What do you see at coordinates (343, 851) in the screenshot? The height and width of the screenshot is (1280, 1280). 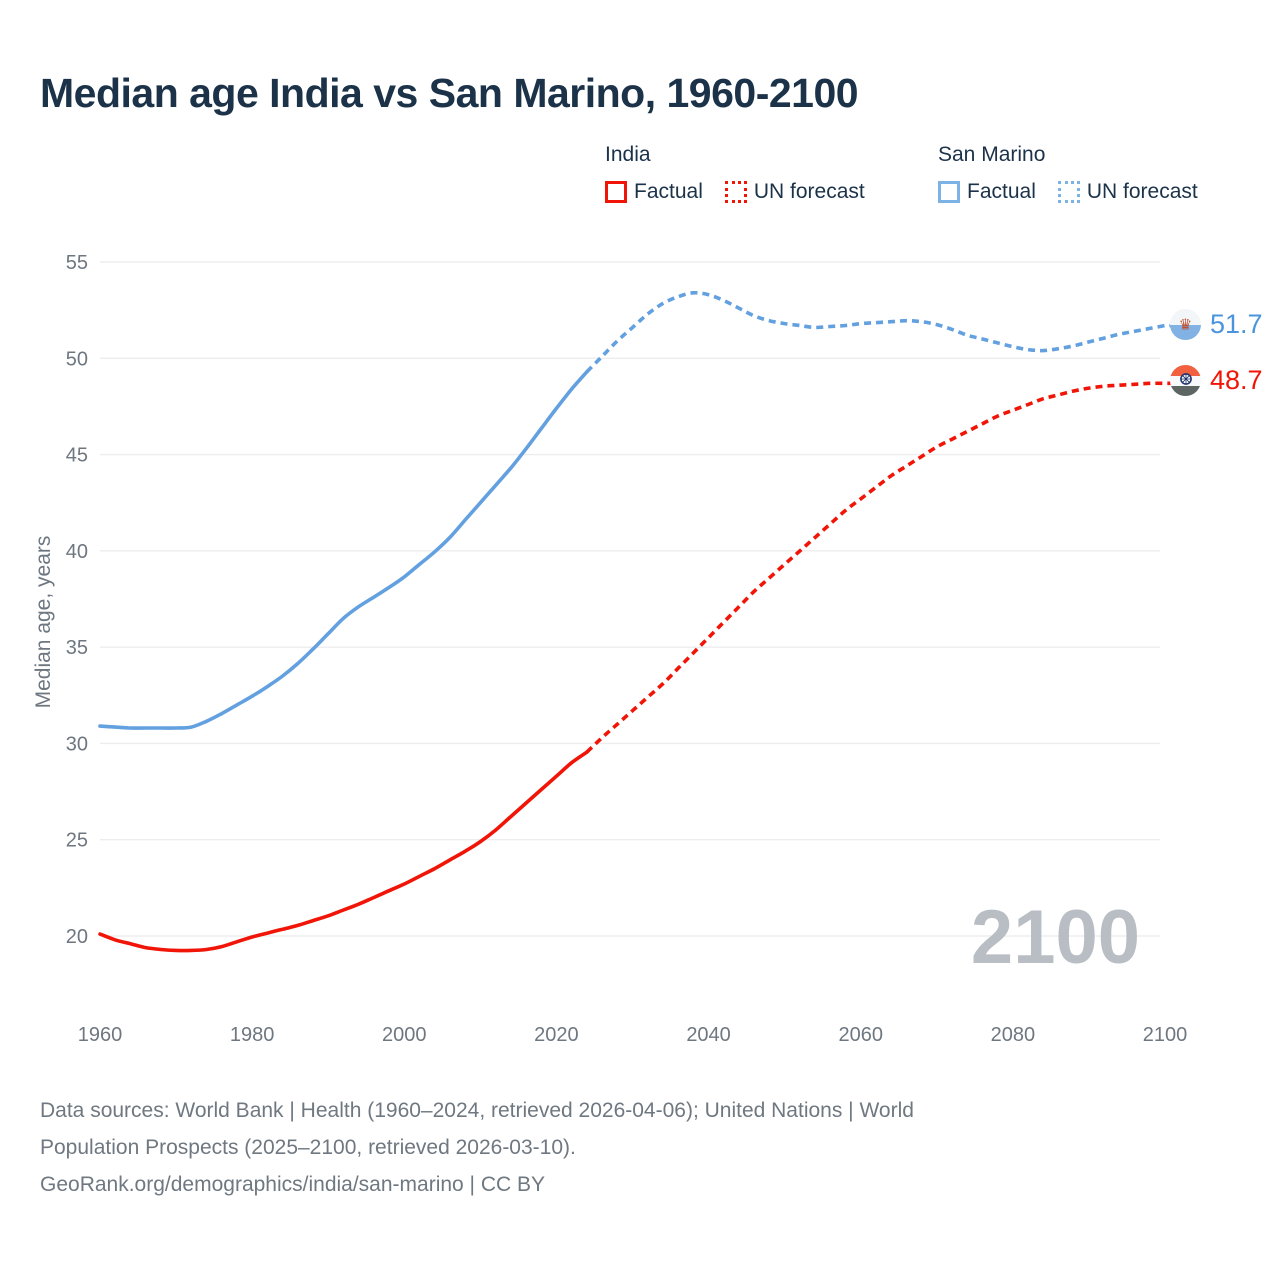 I see `series-line-india-factual` at bounding box center [343, 851].